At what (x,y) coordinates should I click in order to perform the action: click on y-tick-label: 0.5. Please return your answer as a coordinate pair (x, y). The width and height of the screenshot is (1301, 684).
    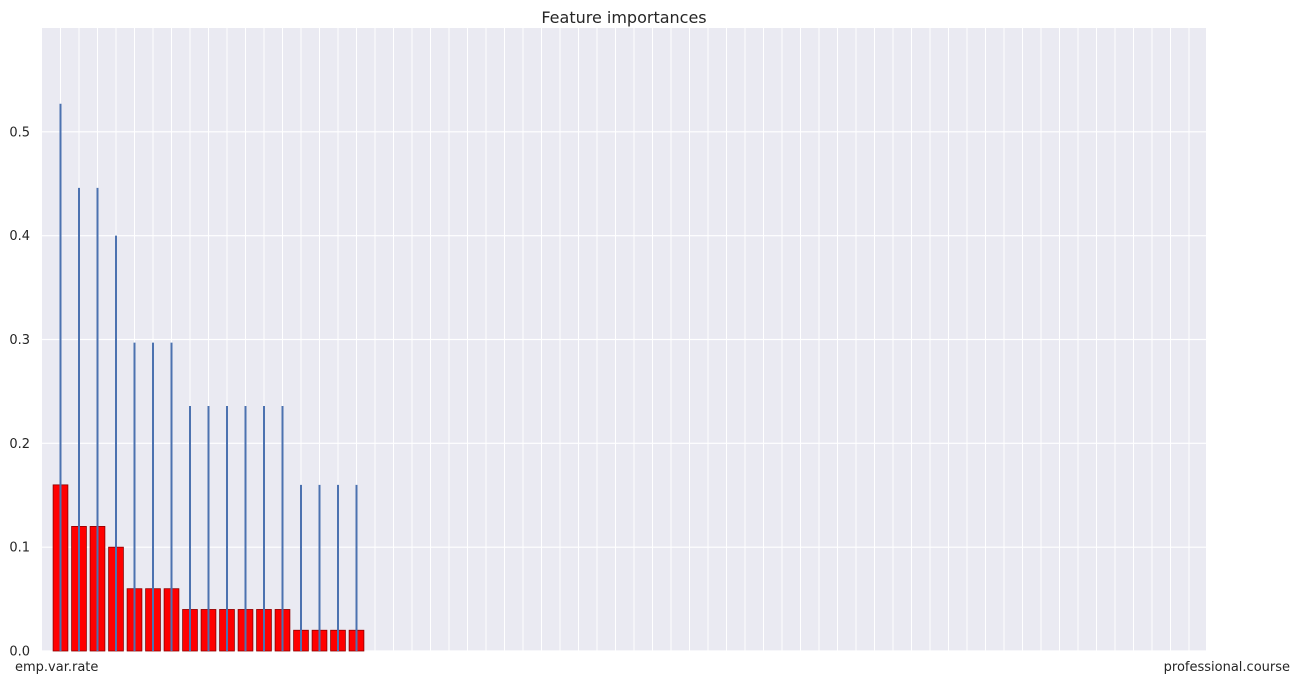
    Looking at the image, I should click on (19, 132).